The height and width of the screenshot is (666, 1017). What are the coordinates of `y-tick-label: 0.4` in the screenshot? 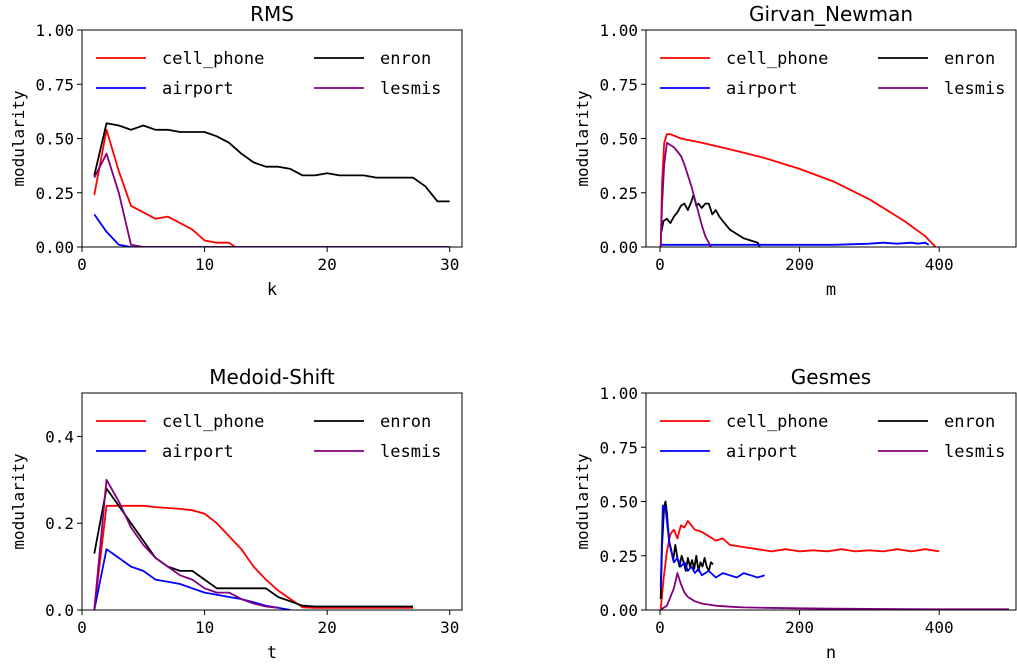 It's located at (59, 436).